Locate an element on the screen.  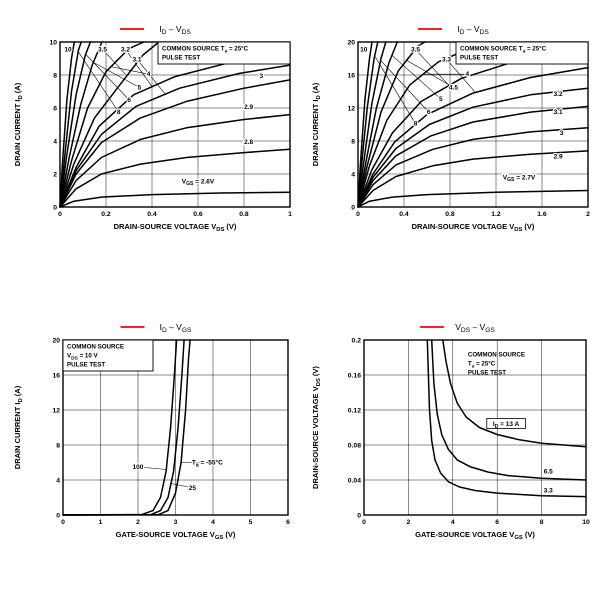
x-tick-label: 4 is located at coordinates (453, 522).